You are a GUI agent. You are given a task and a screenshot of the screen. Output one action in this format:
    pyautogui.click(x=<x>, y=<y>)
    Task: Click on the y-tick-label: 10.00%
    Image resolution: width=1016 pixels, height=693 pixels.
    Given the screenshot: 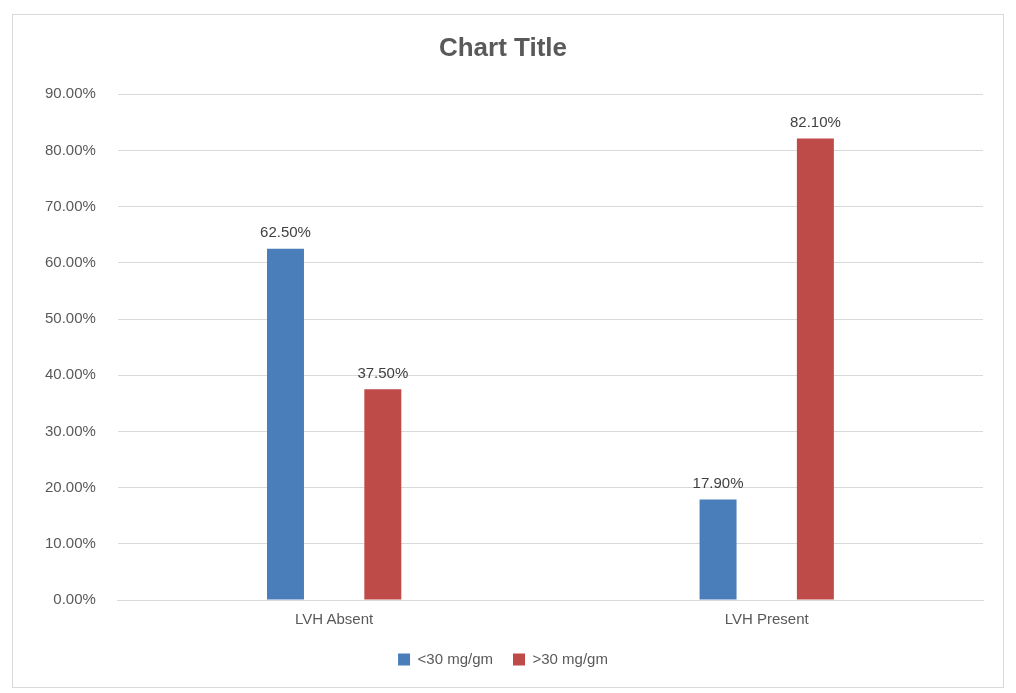 What is the action you would take?
    pyautogui.click(x=70, y=542)
    